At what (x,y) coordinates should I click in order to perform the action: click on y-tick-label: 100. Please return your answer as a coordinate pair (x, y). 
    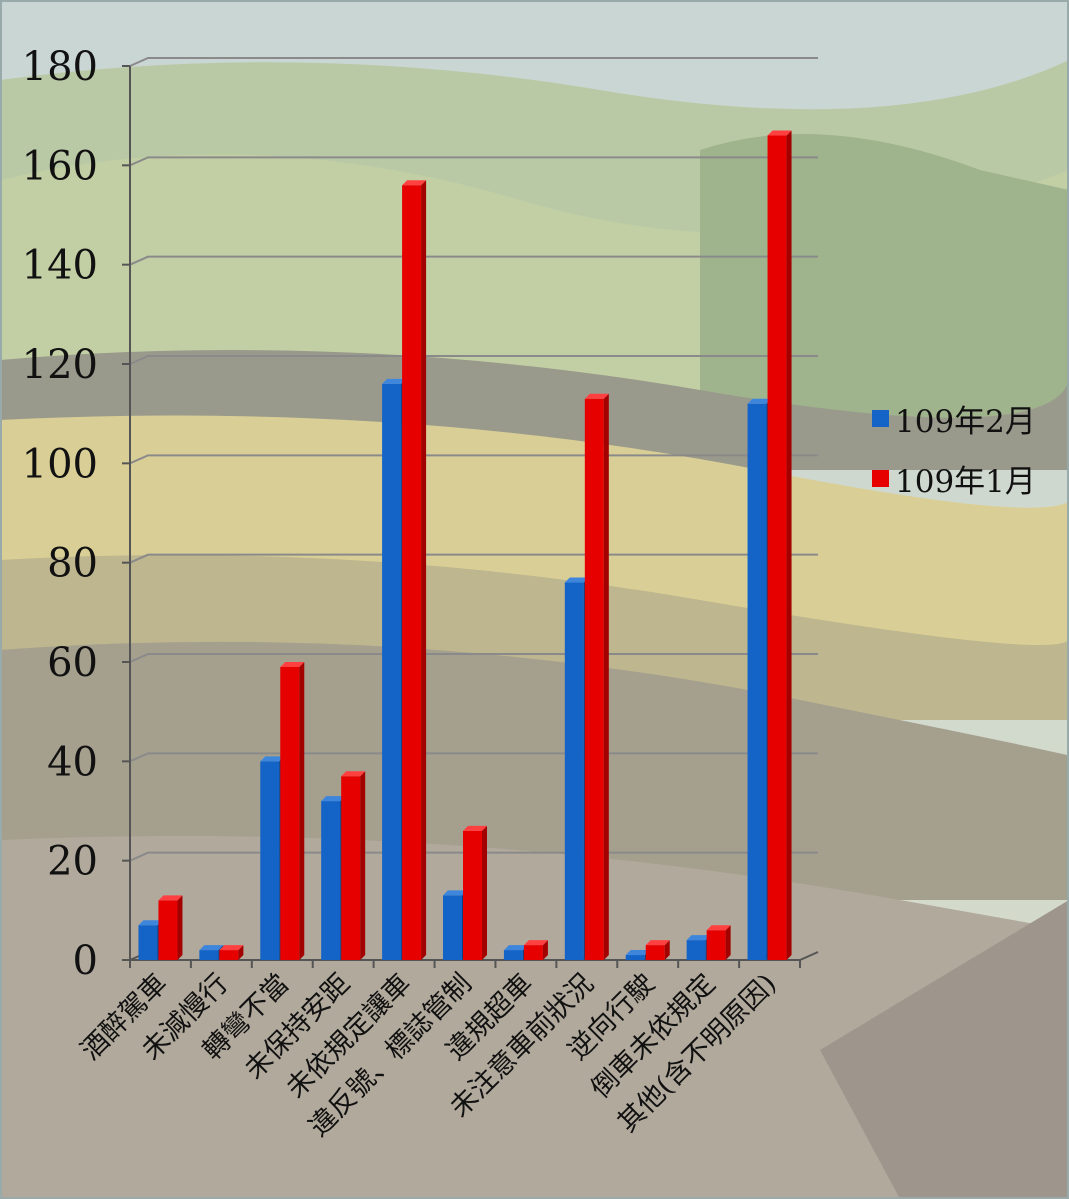
    Looking at the image, I should click on (60, 464).